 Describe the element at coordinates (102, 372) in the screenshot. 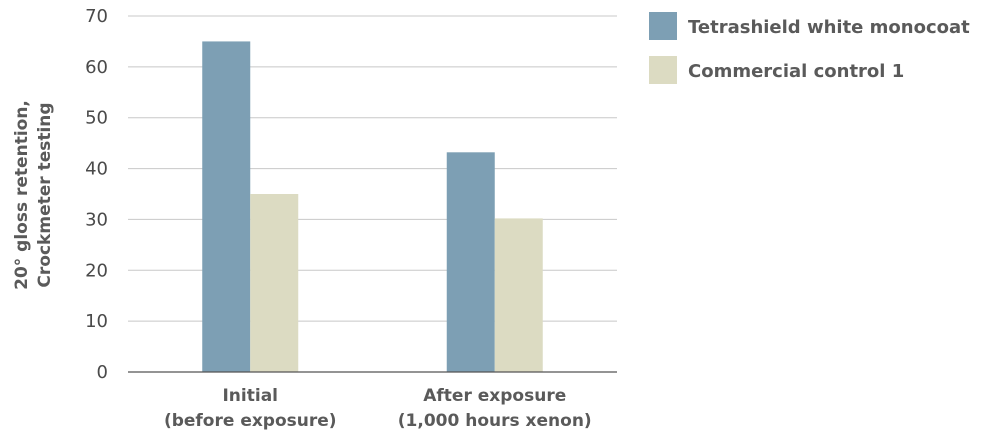

I see `y-tick-label: 0` at that location.